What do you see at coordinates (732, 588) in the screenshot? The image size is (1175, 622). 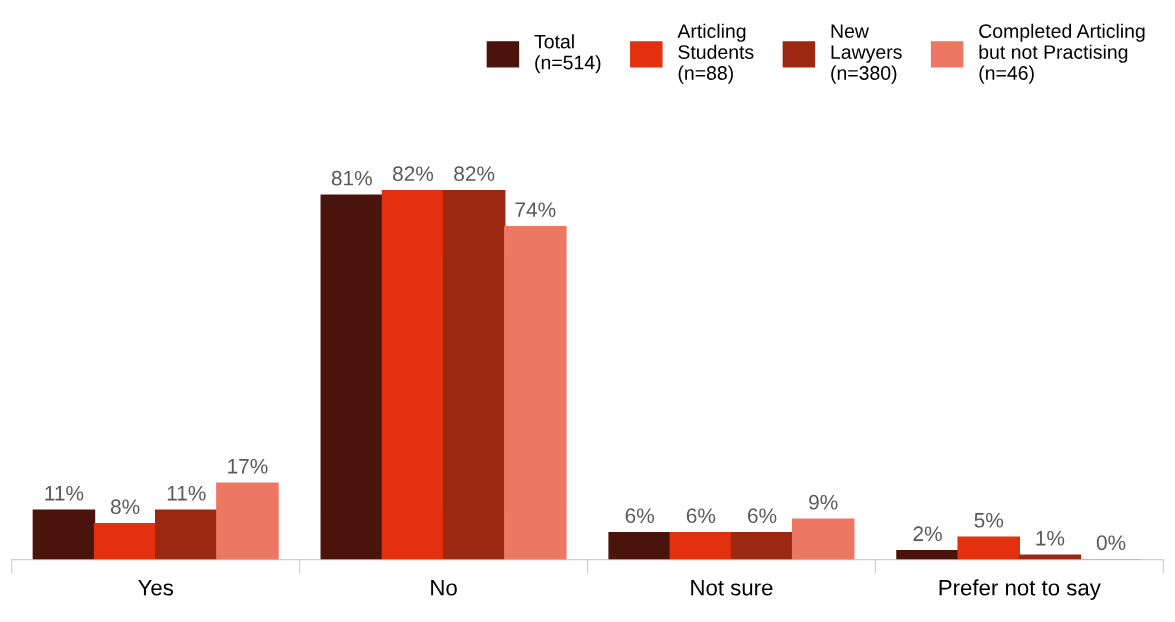 I see `x-tick-label: Not sure` at bounding box center [732, 588].